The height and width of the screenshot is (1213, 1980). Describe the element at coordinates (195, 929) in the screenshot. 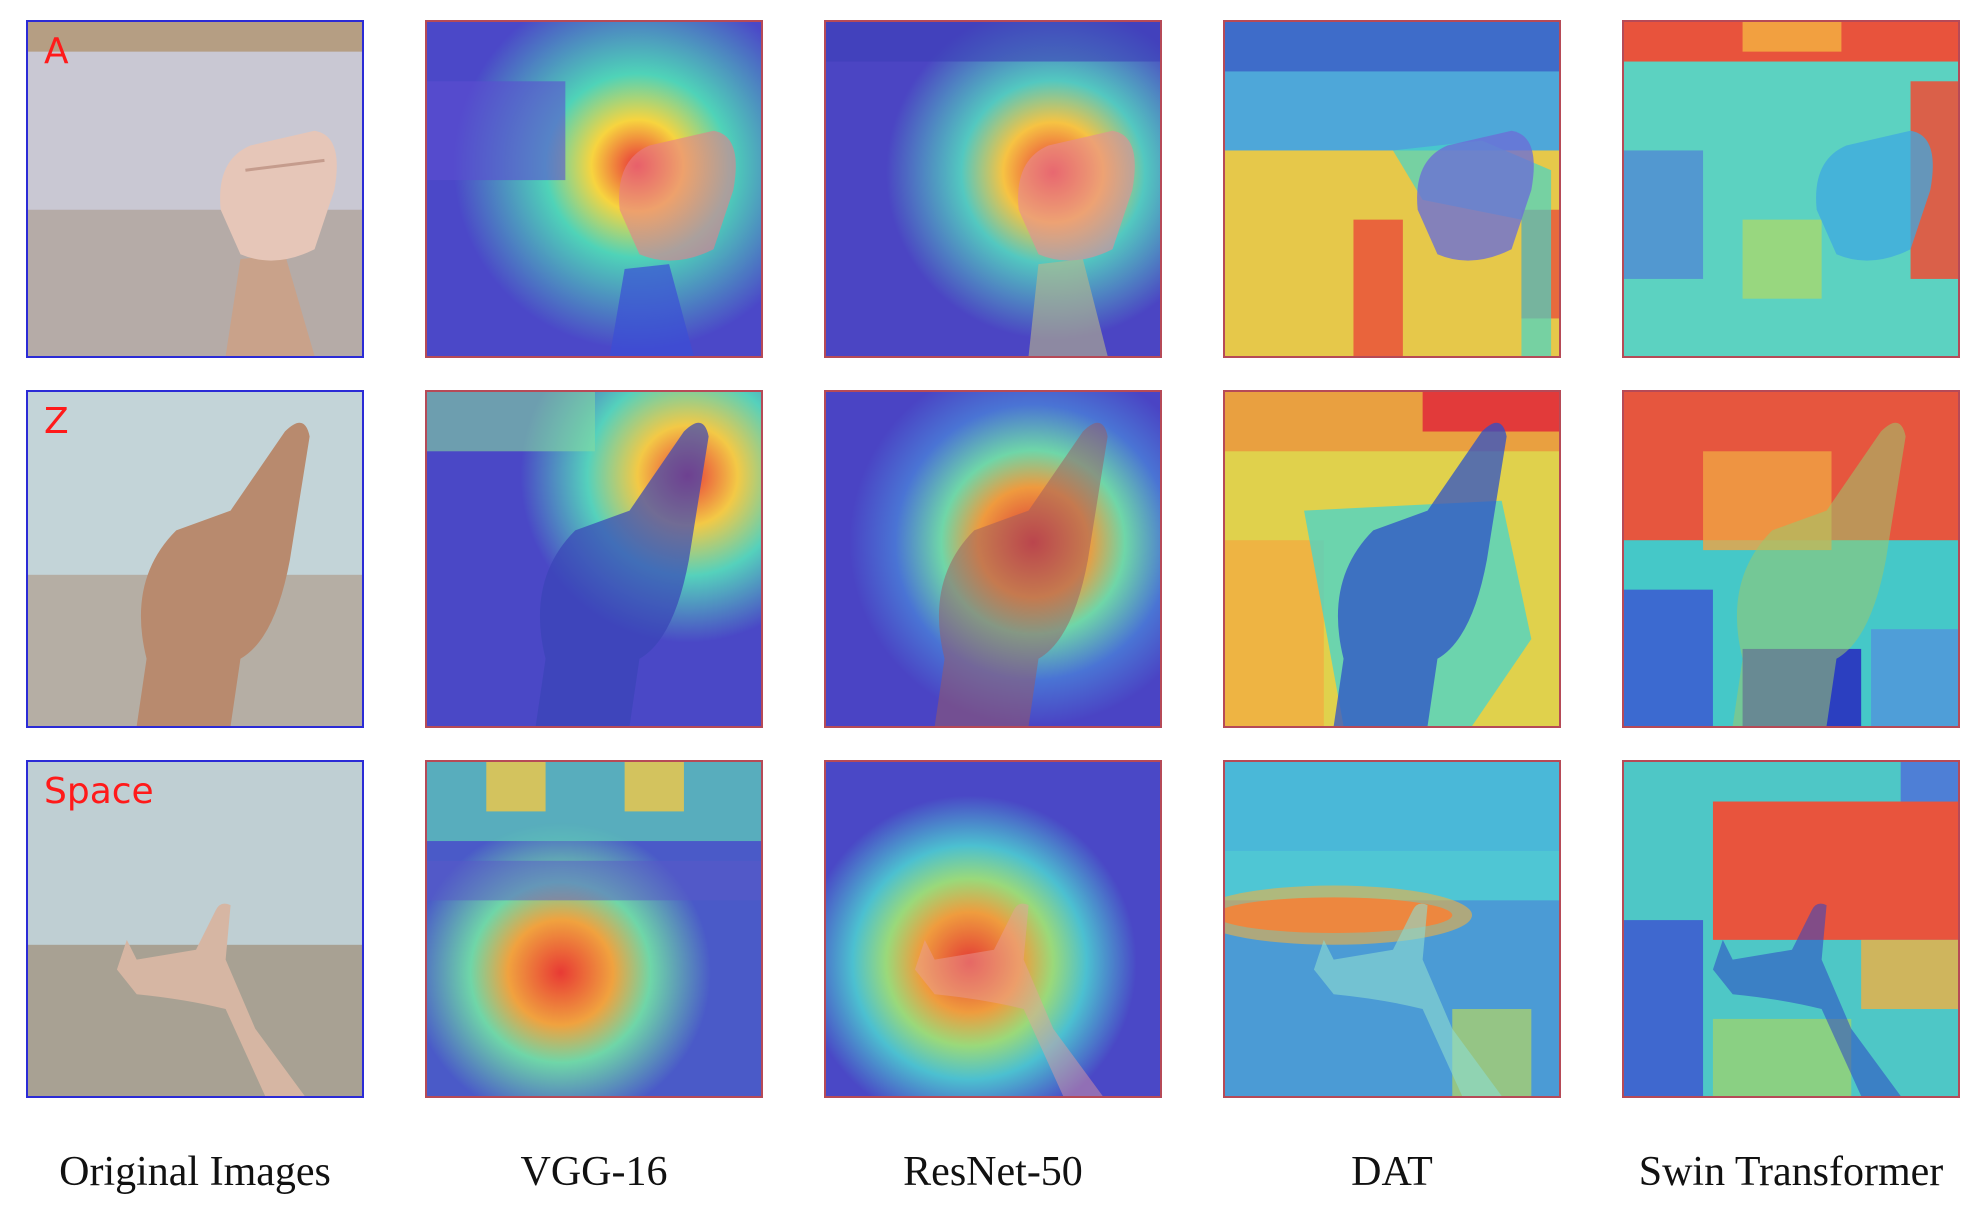

I see `original-image-space: Space` at that location.